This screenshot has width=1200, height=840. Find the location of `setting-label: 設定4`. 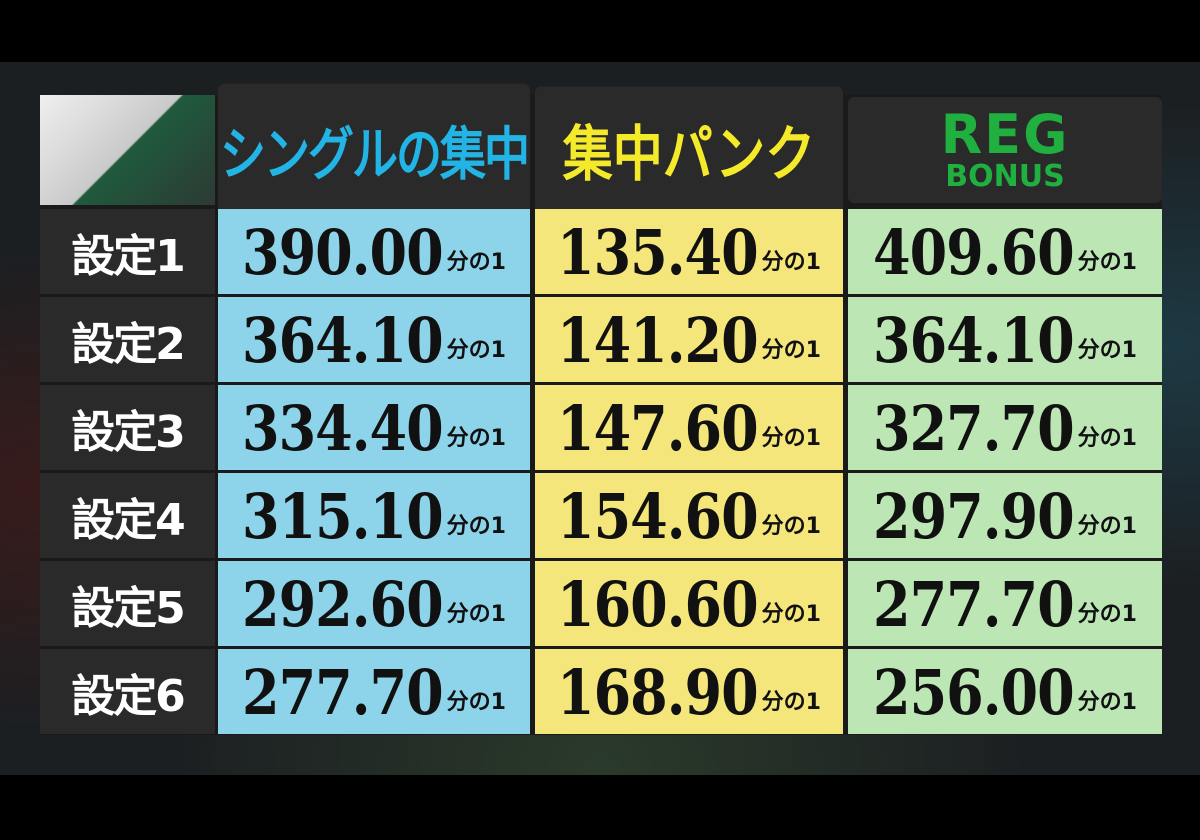

setting-label: 設定4 is located at coordinates (127, 515).